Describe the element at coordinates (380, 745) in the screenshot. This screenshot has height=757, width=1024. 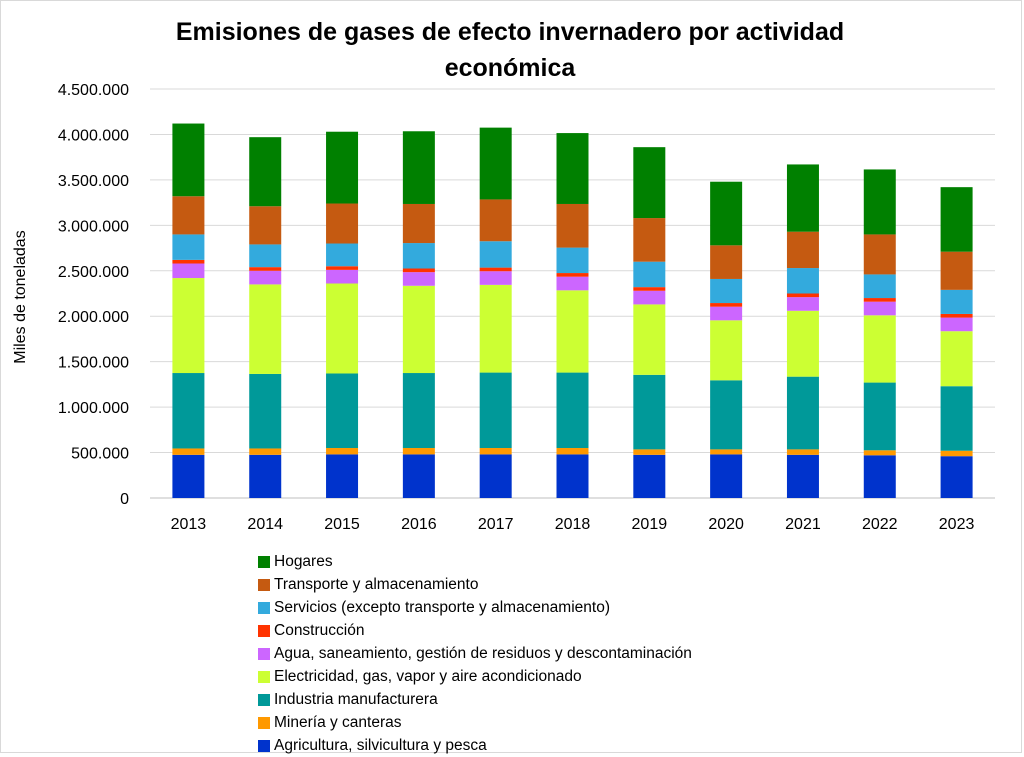
I see `legend-label: Agricultura, silvicultura y pesca` at that location.